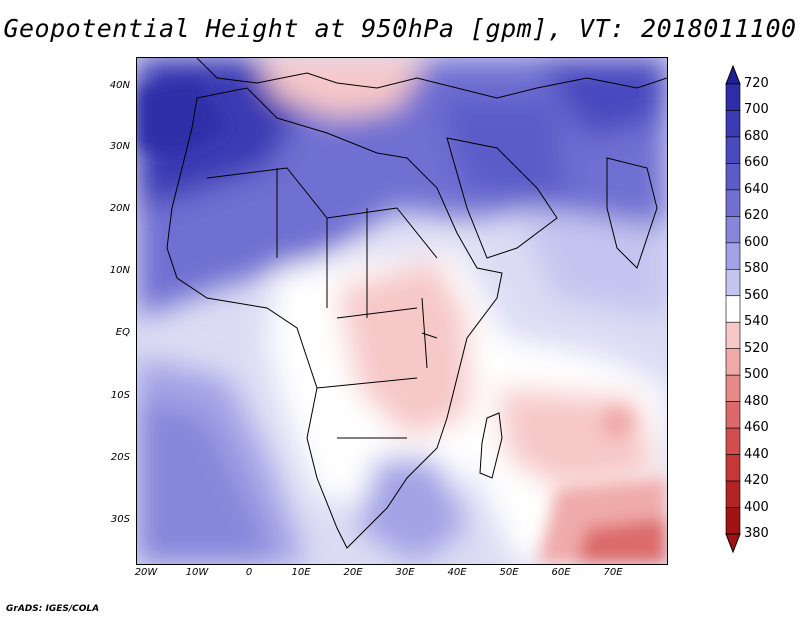 Image resolution: width=800 pixels, height=618 pixels. I want to click on colorbar-level-label: 560, so click(756, 295).